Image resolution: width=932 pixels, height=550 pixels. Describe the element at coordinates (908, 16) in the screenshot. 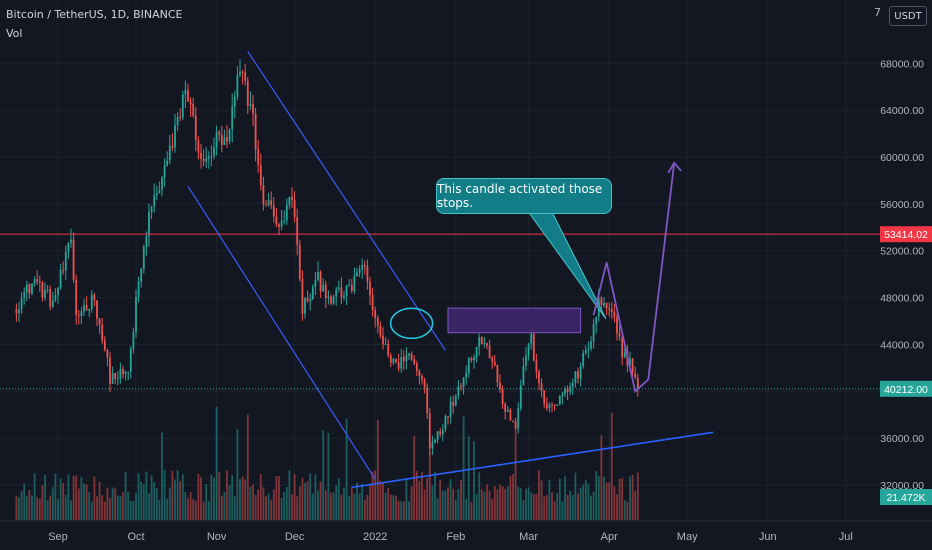

I see `currency-button: USDT` at that location.